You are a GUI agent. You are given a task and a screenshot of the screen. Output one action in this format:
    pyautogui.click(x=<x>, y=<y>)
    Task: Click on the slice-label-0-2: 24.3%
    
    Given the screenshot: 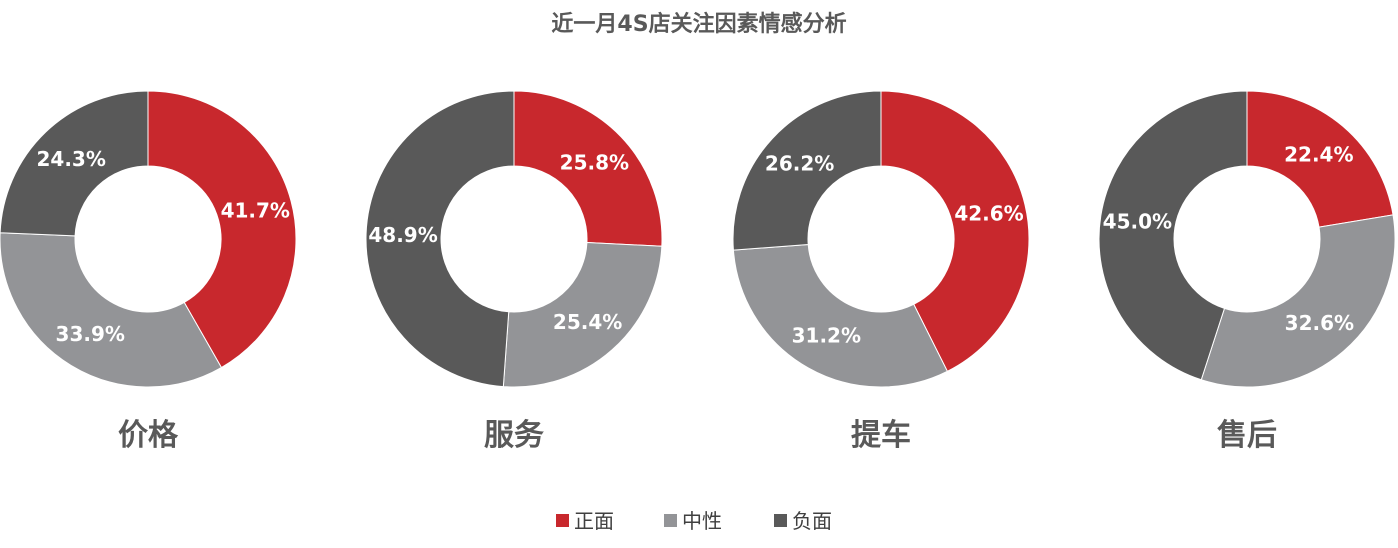 What is the action you would take?
    pyautogui.click(x=70, y=159)
    